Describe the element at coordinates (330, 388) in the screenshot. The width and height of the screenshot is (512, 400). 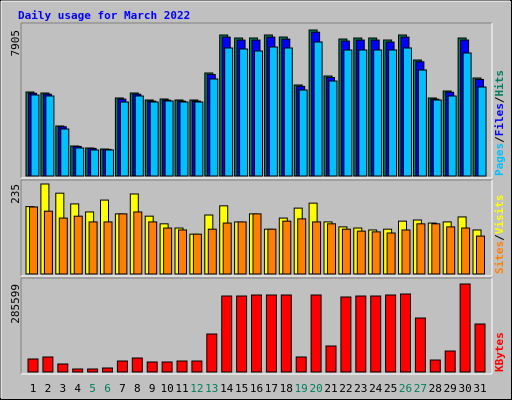
I see `x-tick-label: 21` at that location.